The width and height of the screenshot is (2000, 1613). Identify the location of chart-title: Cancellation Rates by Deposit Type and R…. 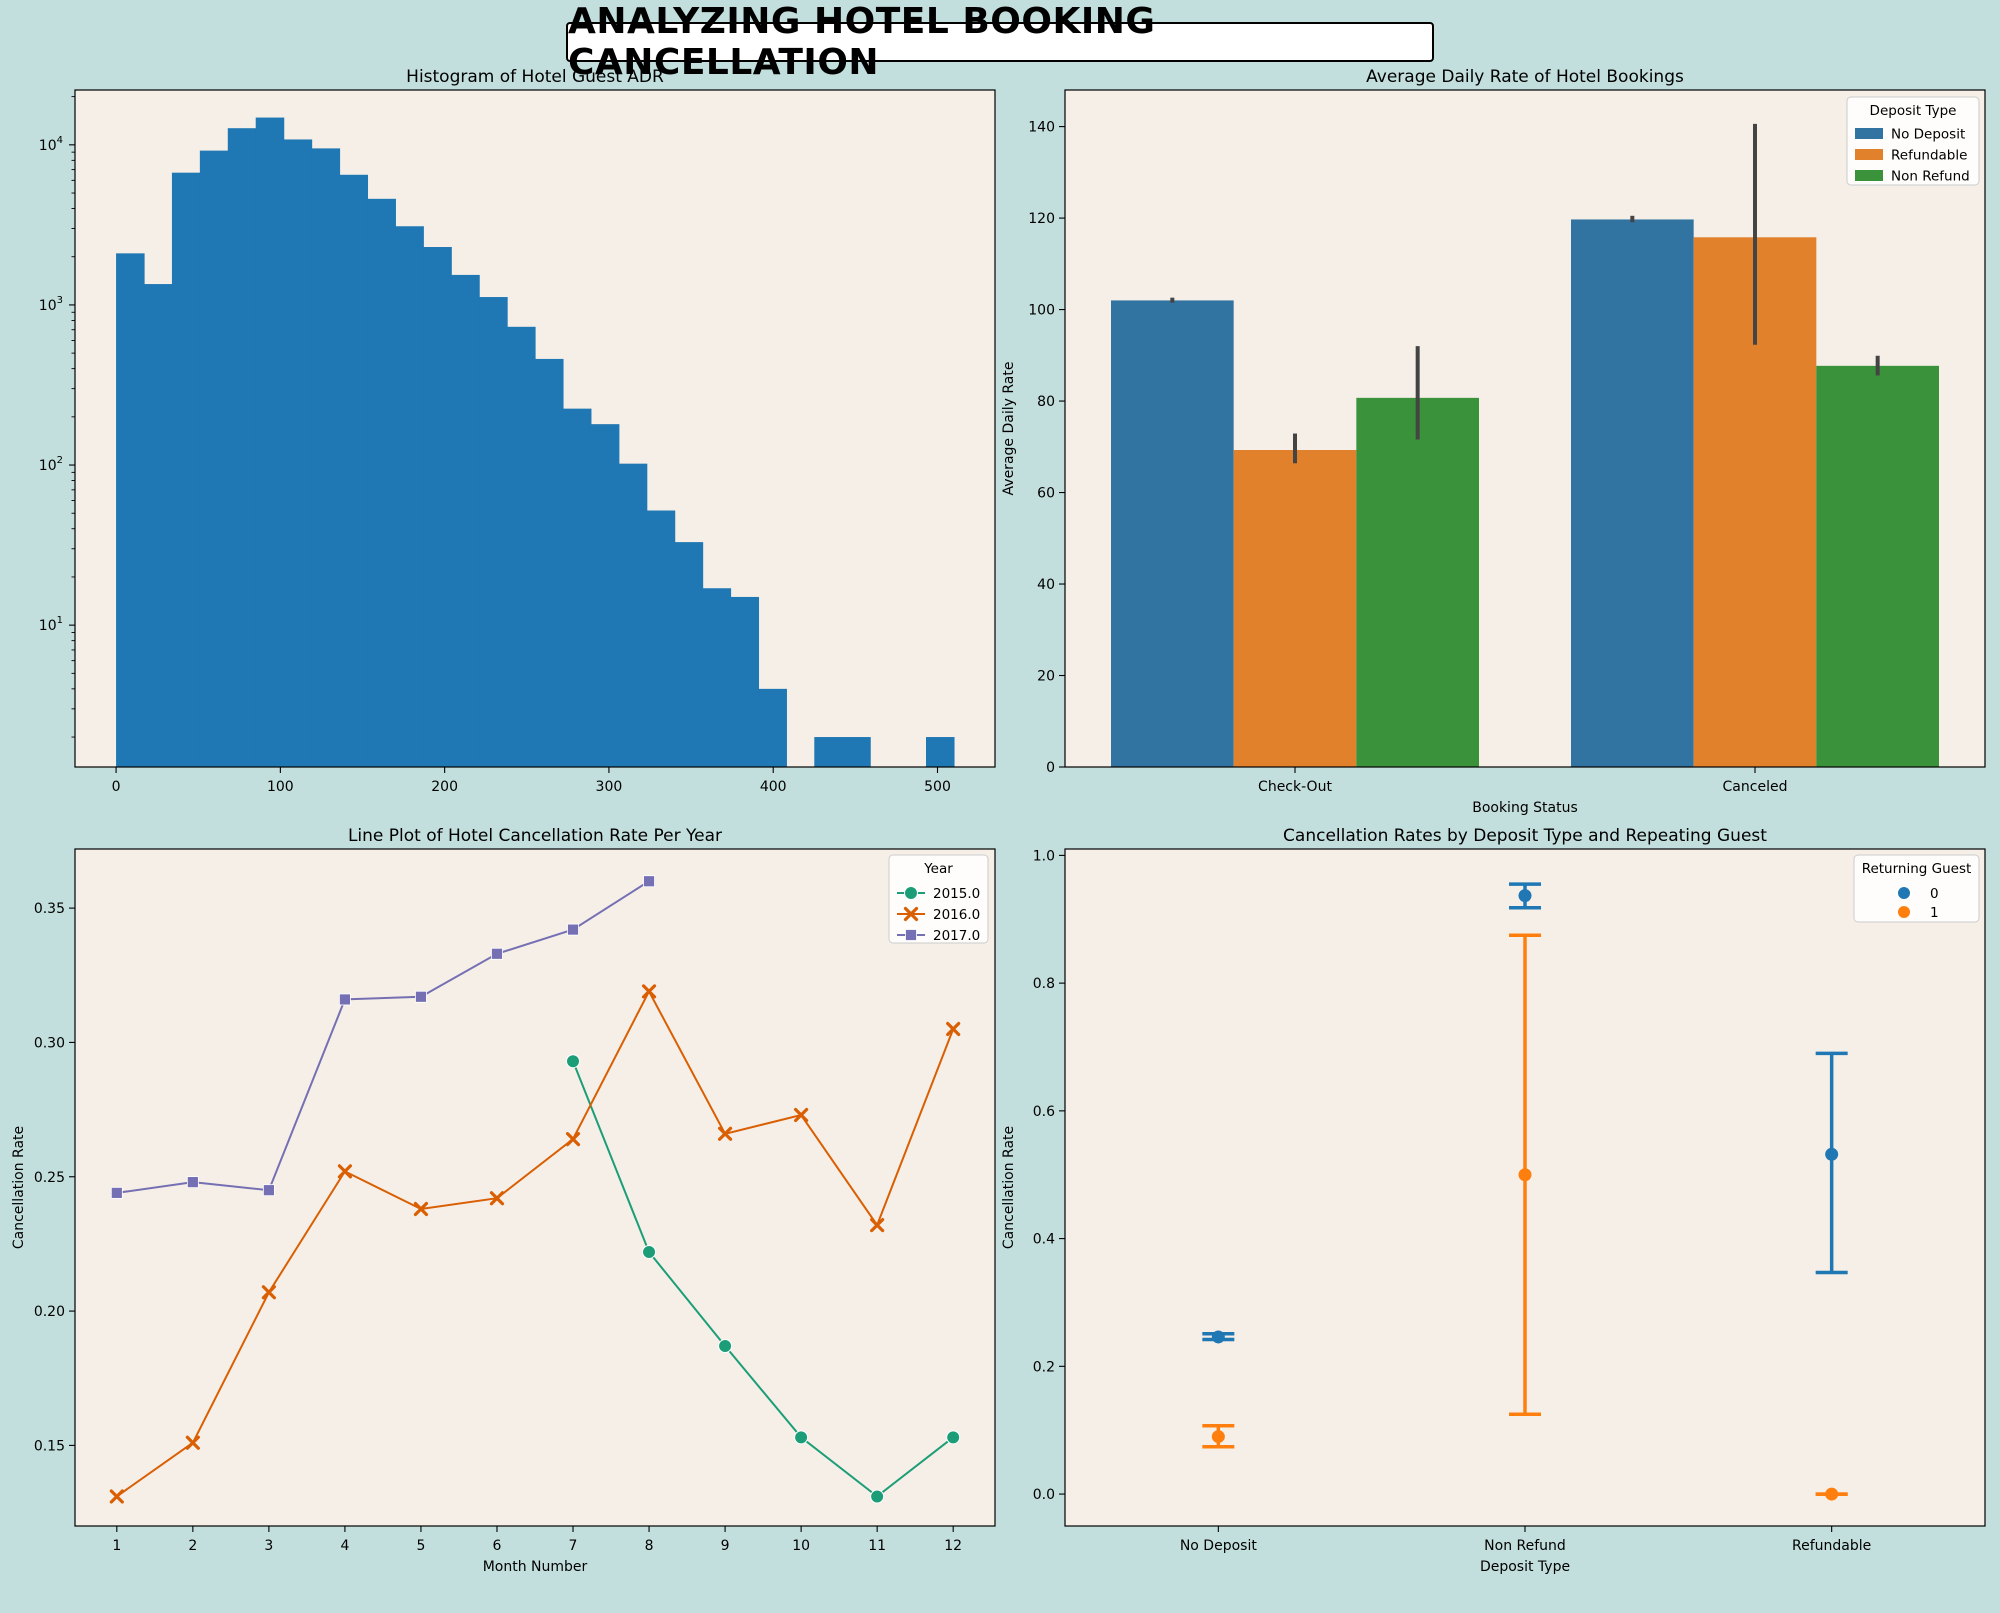
(1525, 836).